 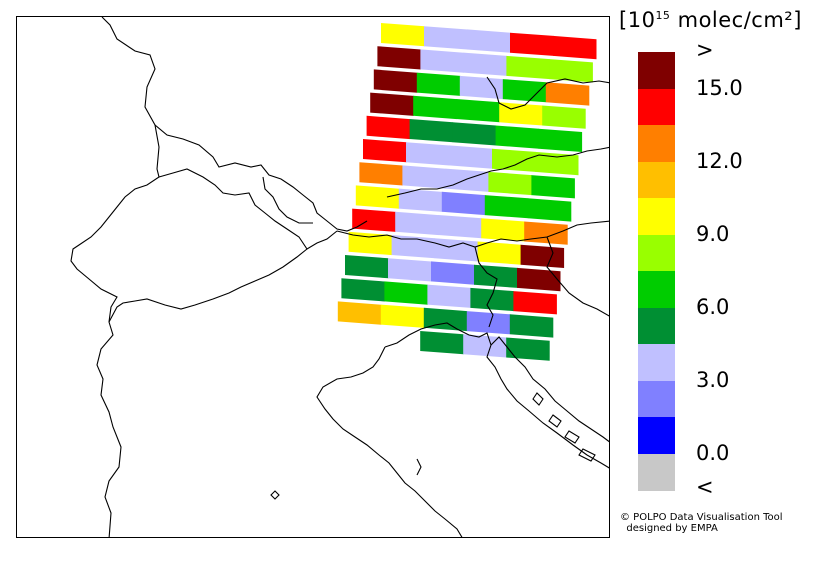 What do you see at coordinates (710, 20) in the screenshot?
I see `legend-unit-title: [1015 molec/cm²]` at bounding box center [710, 20].